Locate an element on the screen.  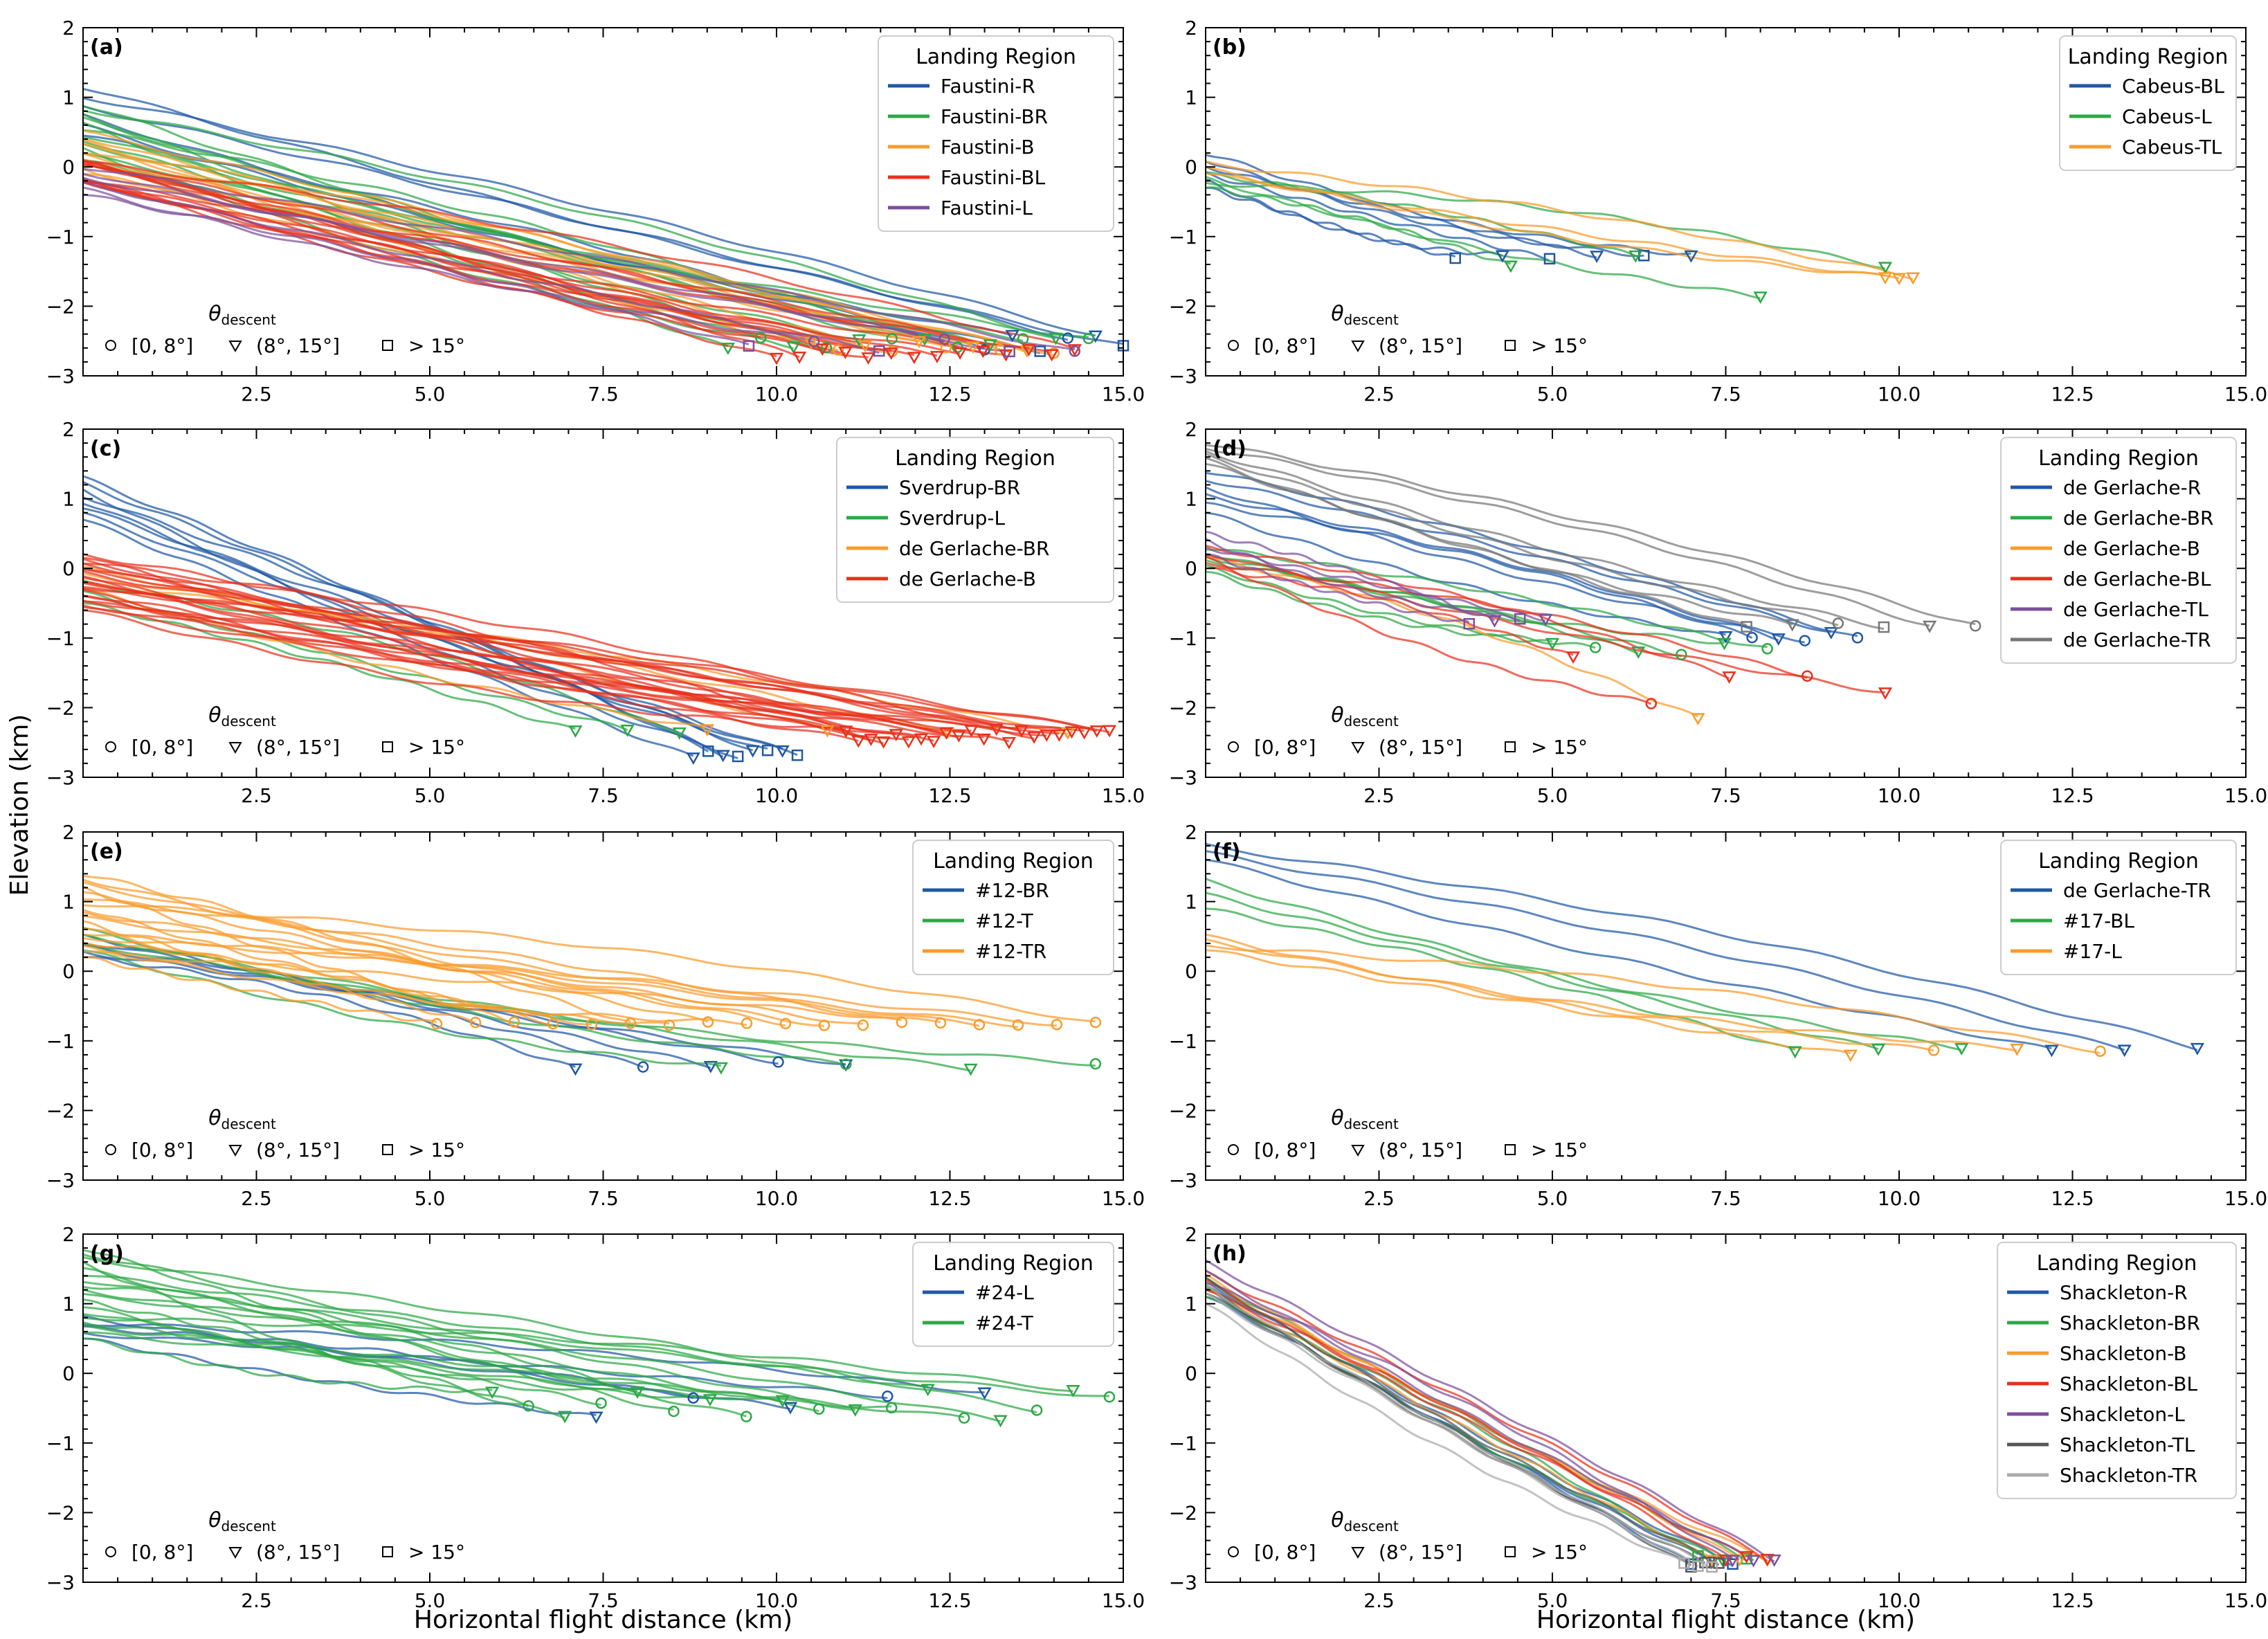
series-lines is located at coordinates (603, 223).